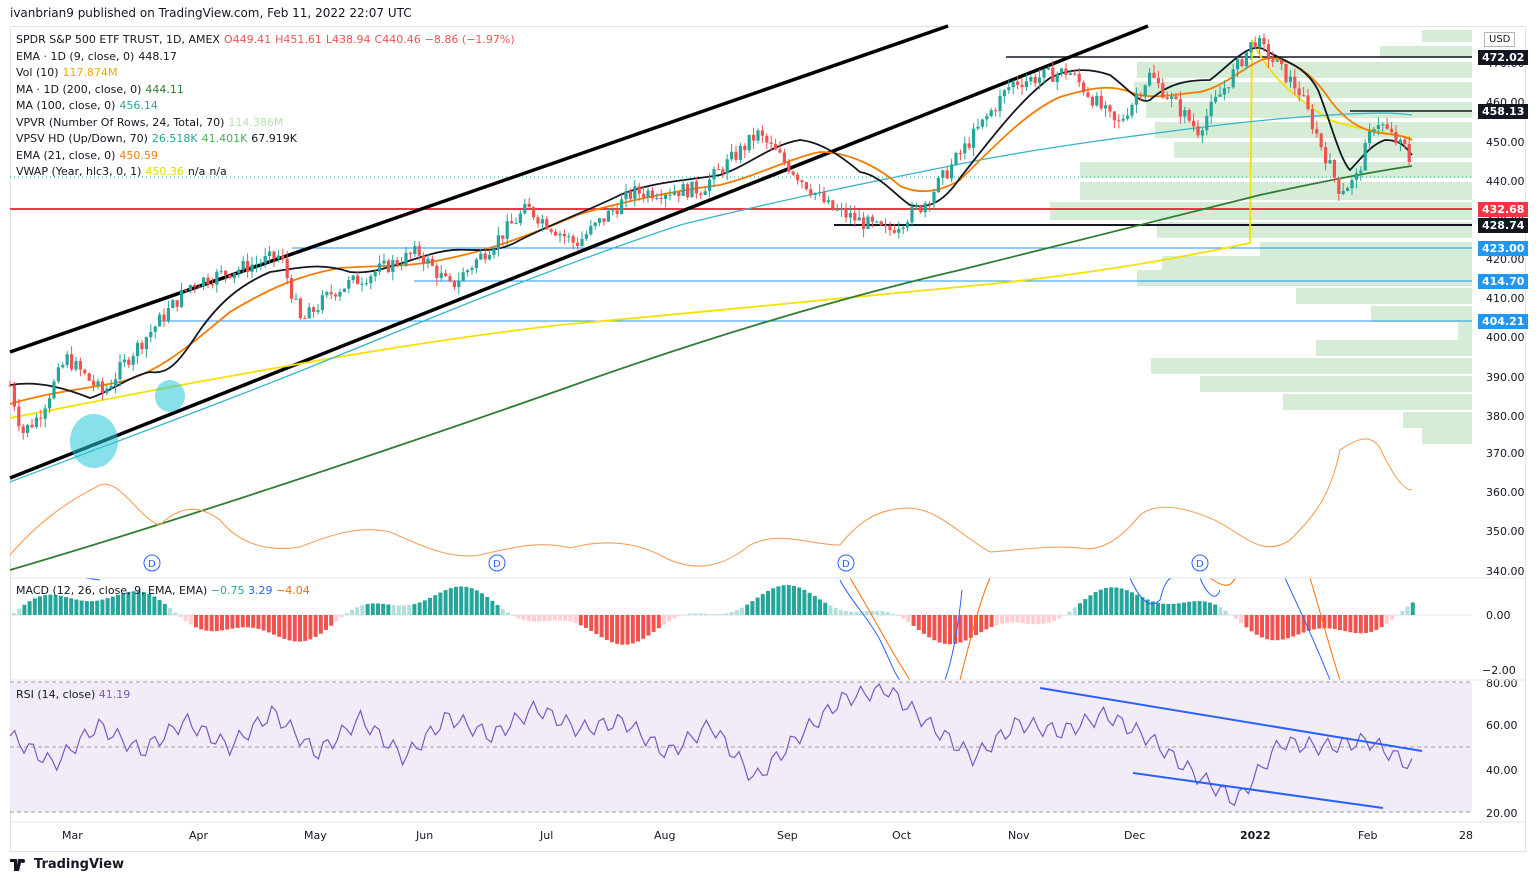 The width and height of the screenshot is (1536, 883). I want to click on rsi-label: RSI (14, close) 41.19, so click(73, 694).